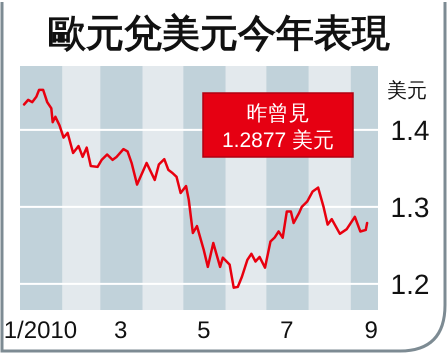 Image resolution: width=447 pixels, height=353 pixels. What do you see at coordinates (410, 207) in the screenshot?
I see `y-tick-label: 1.3` at bounding box center [410, 207].